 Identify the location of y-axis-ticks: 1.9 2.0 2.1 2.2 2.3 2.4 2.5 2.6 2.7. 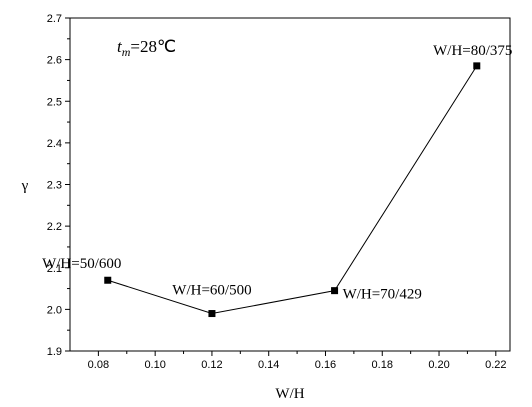
(58, 185).